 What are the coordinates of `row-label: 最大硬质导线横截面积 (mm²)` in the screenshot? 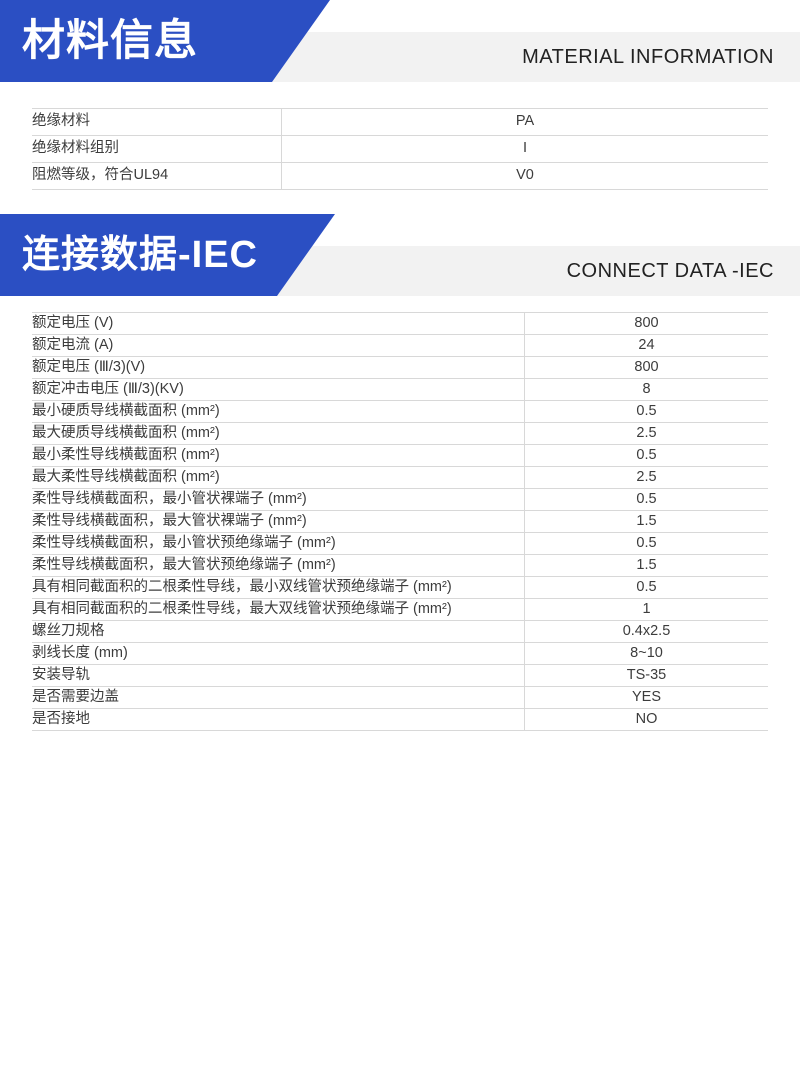 It's located at (126, 433).